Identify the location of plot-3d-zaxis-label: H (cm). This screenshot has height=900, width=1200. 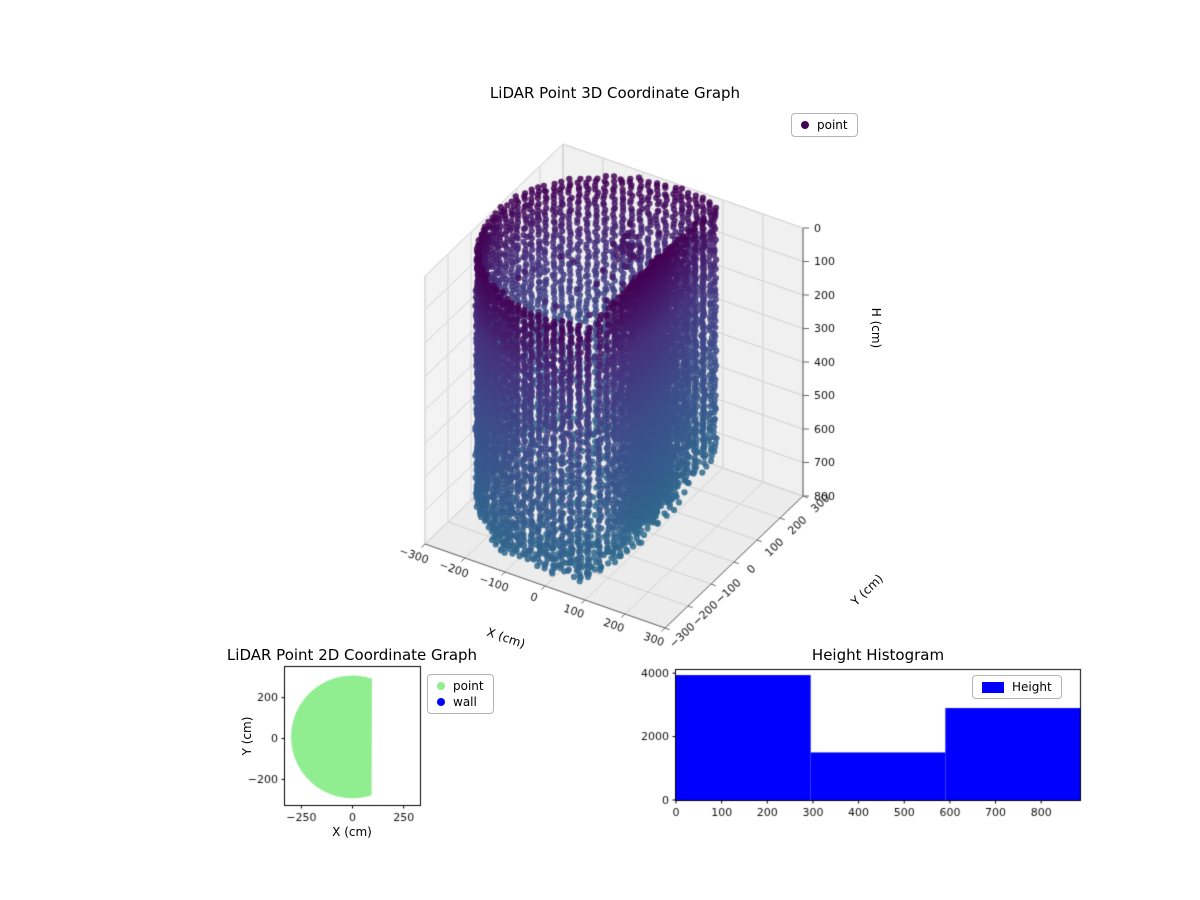
(876, 328).